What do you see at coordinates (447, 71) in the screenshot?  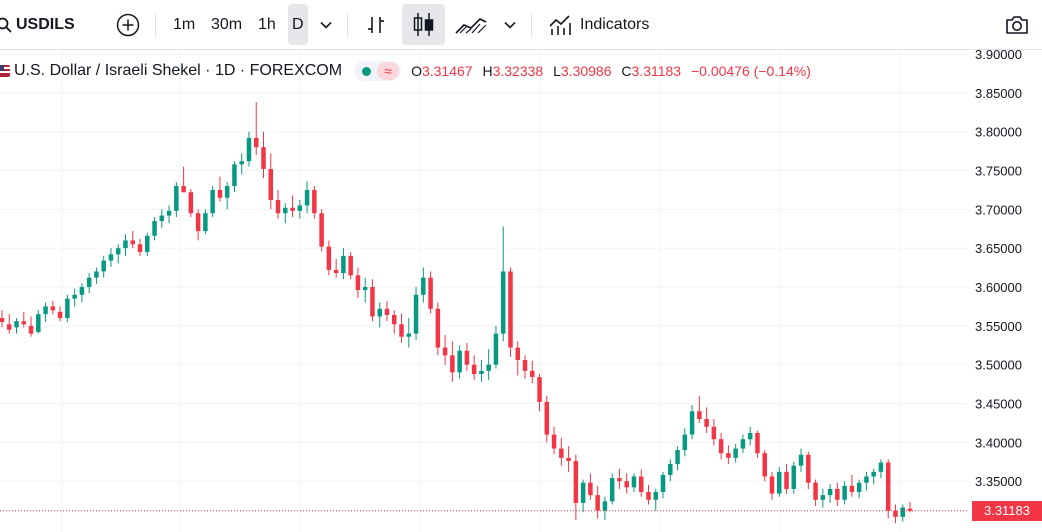 I see `open-value: 3.31467` at bounding box center [447, 71].